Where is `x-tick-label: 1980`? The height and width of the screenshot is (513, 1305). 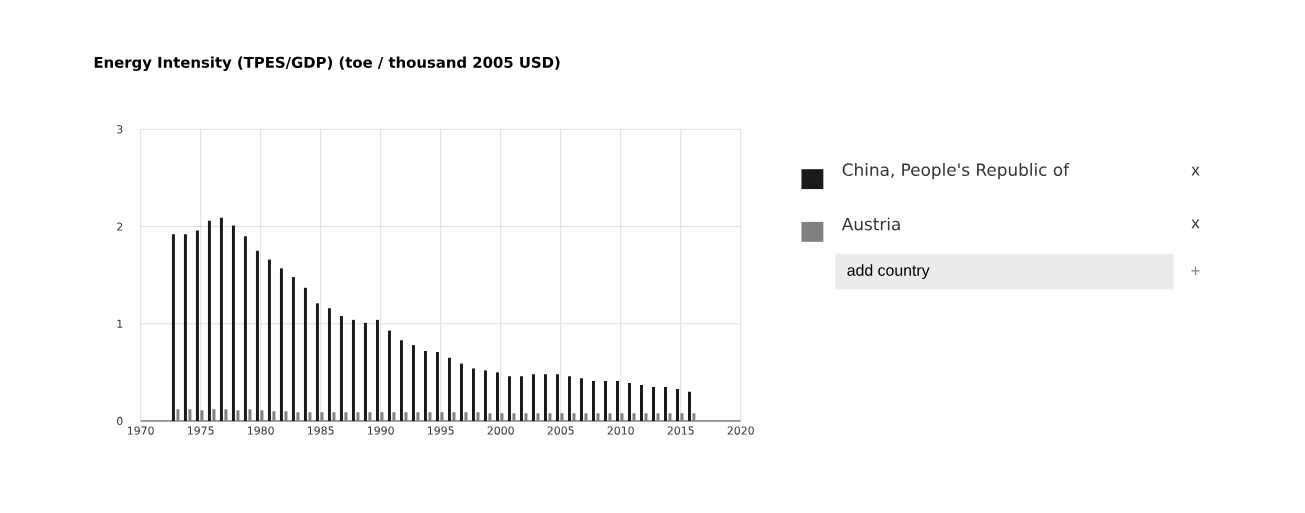
x-tick-label: 1980 is located at coordinates (261, 430).